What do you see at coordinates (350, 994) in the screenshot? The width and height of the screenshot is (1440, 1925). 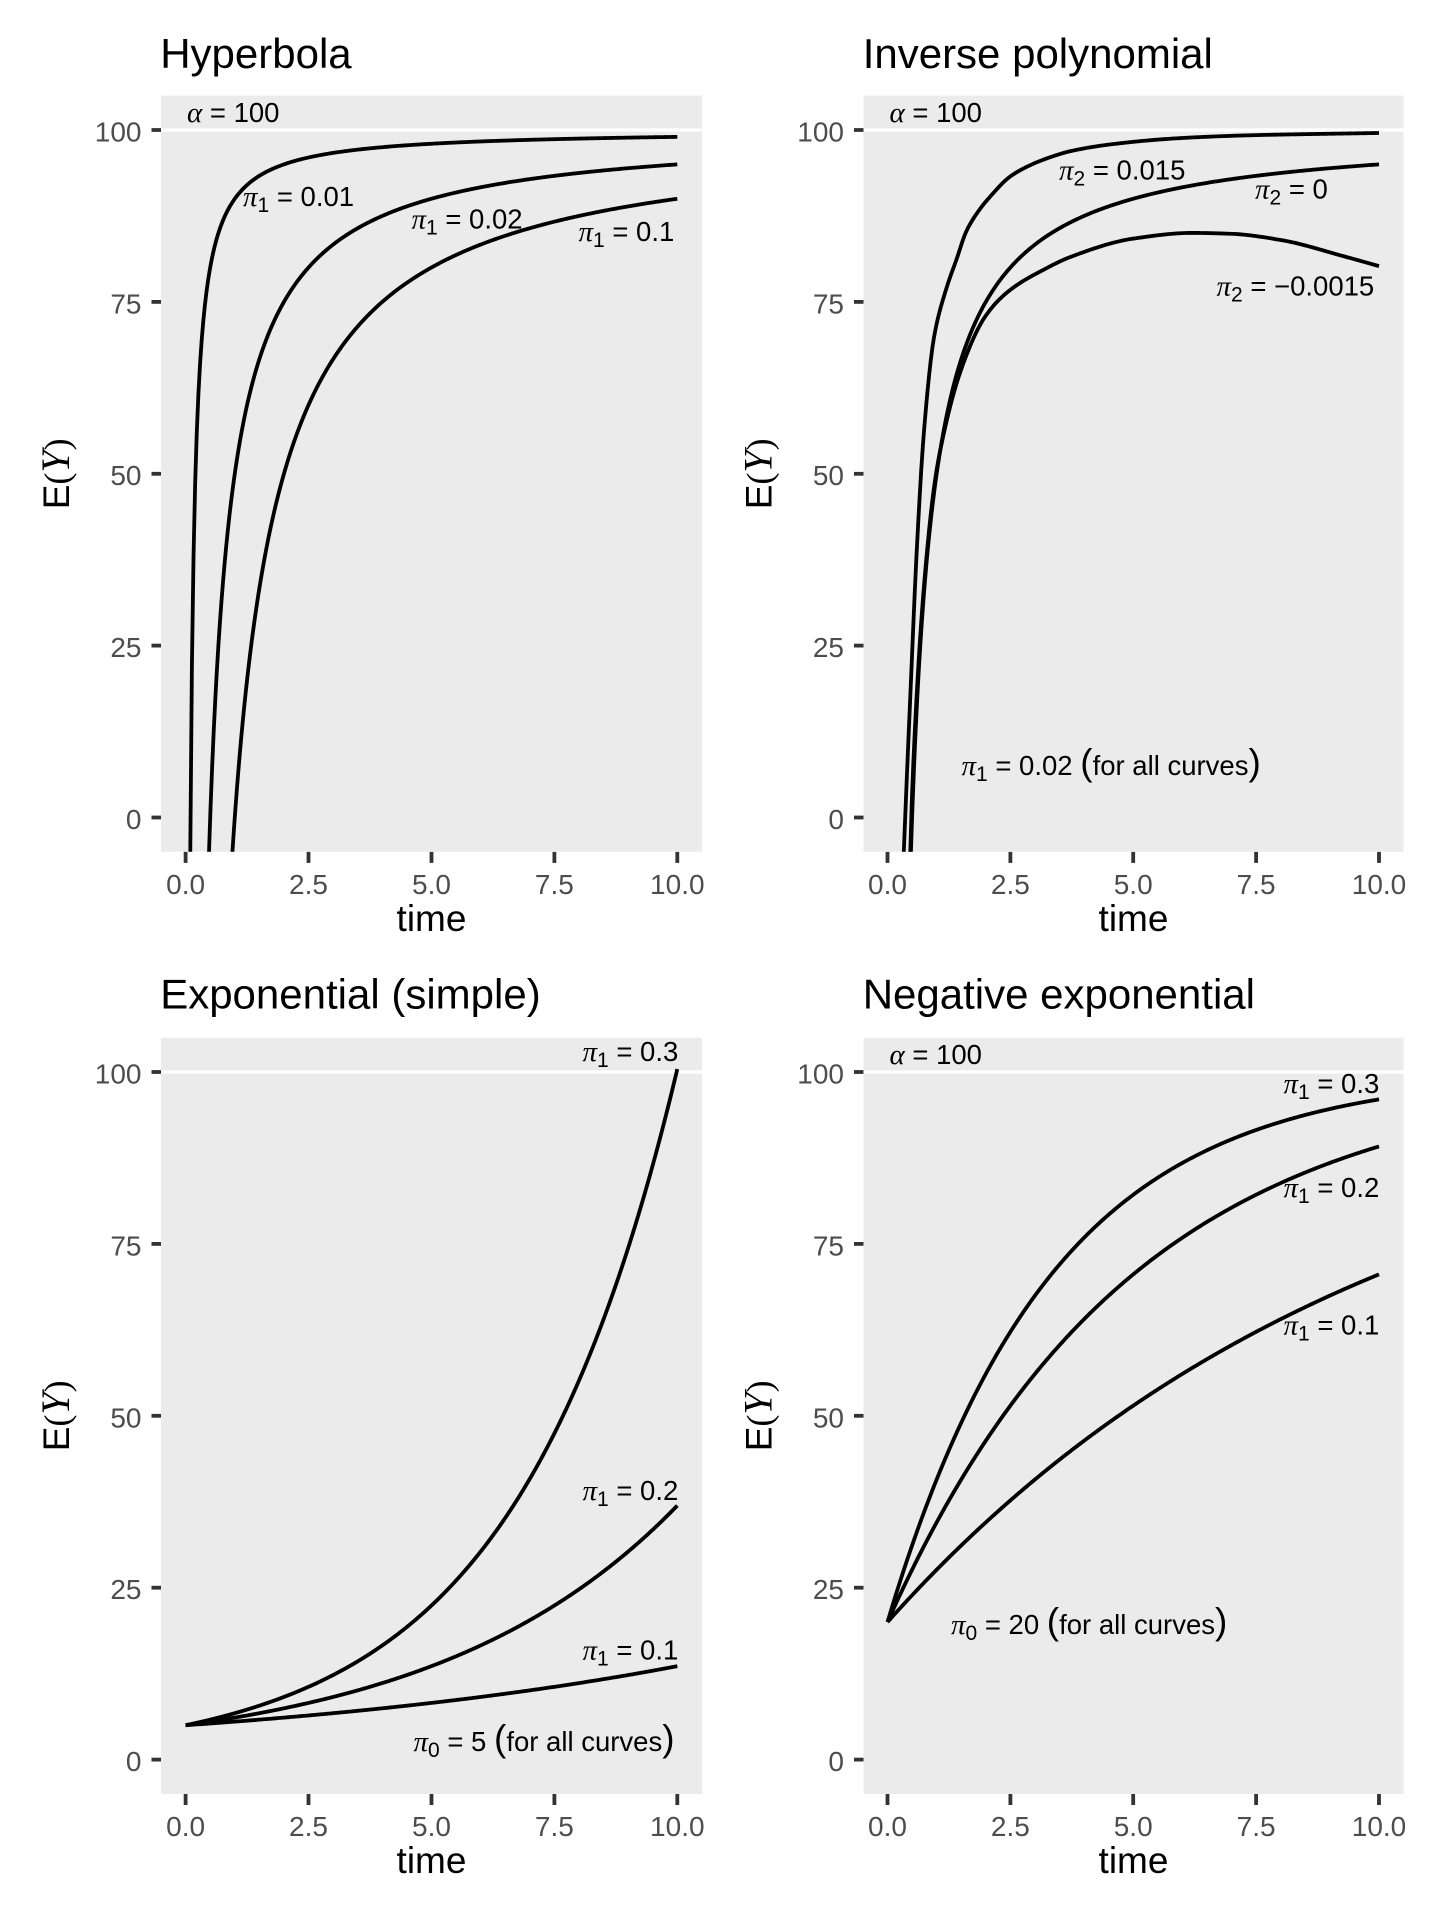 I see `svg-text: Exponential (simple)` at bounding box center [350, 994].